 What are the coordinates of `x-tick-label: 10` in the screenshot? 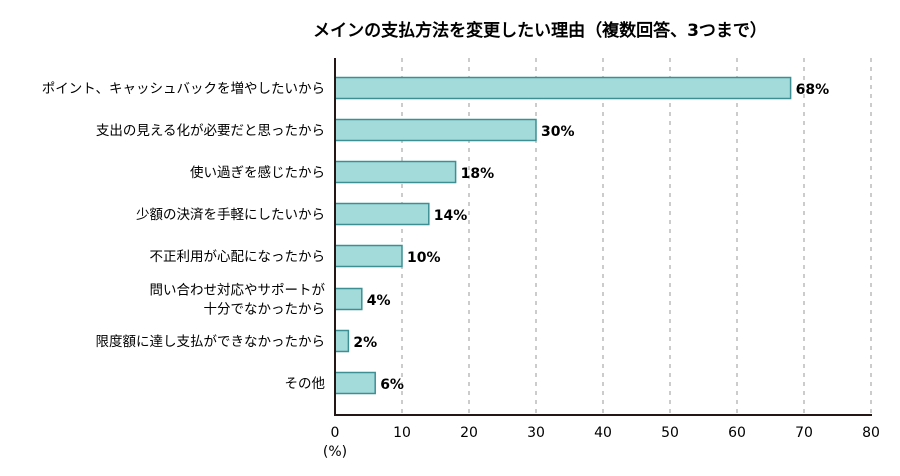 It's located at (402, 433).